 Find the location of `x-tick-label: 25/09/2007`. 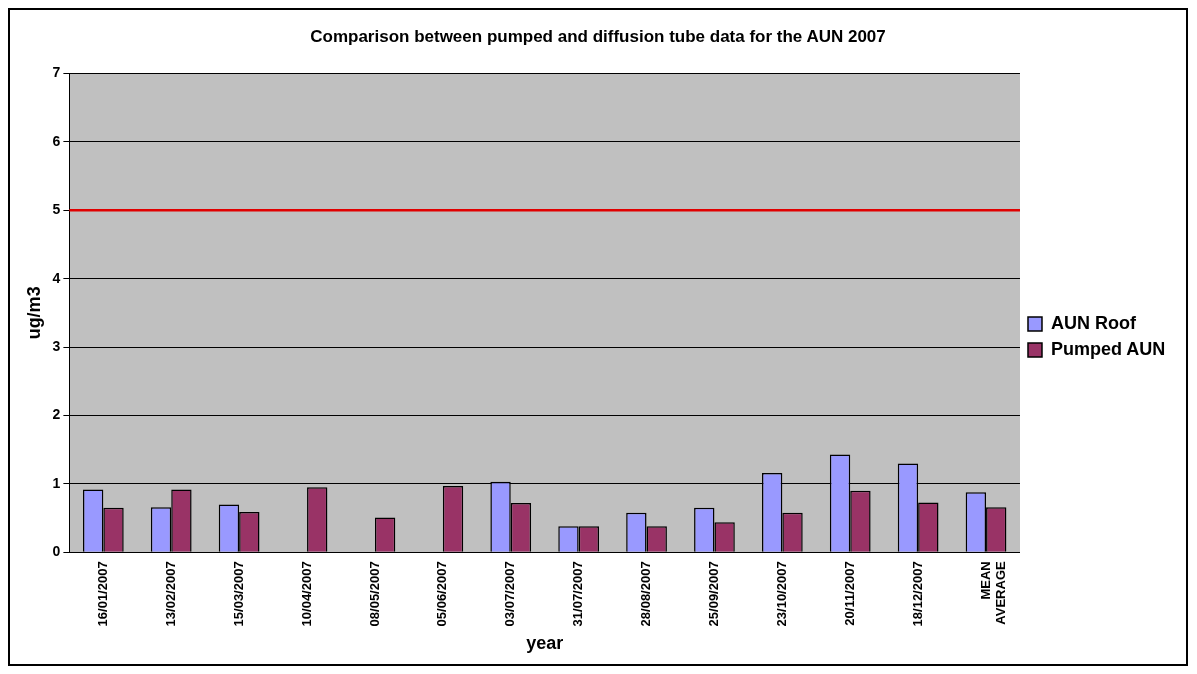

x-tick-label: 25/09/2007 is located at coordinates (714, 594).